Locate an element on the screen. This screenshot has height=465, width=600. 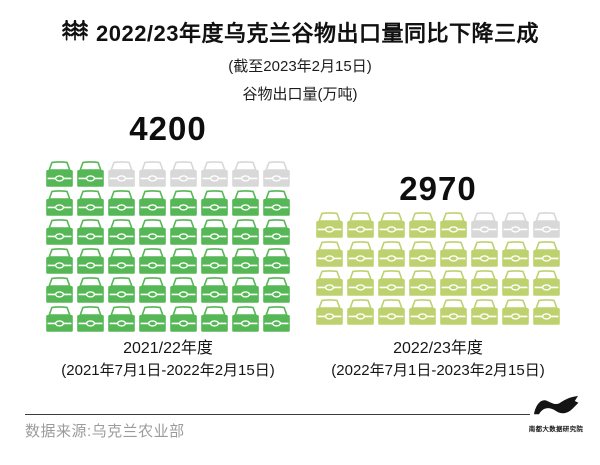
value-label-2021-22: 4200 is located at coordinates (168, 128).